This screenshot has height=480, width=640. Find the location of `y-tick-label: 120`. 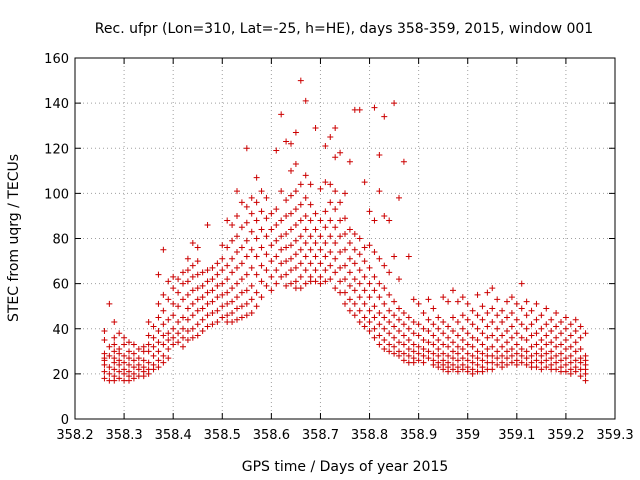

y-tick-label: 120 is located at coordinates (56, 149).